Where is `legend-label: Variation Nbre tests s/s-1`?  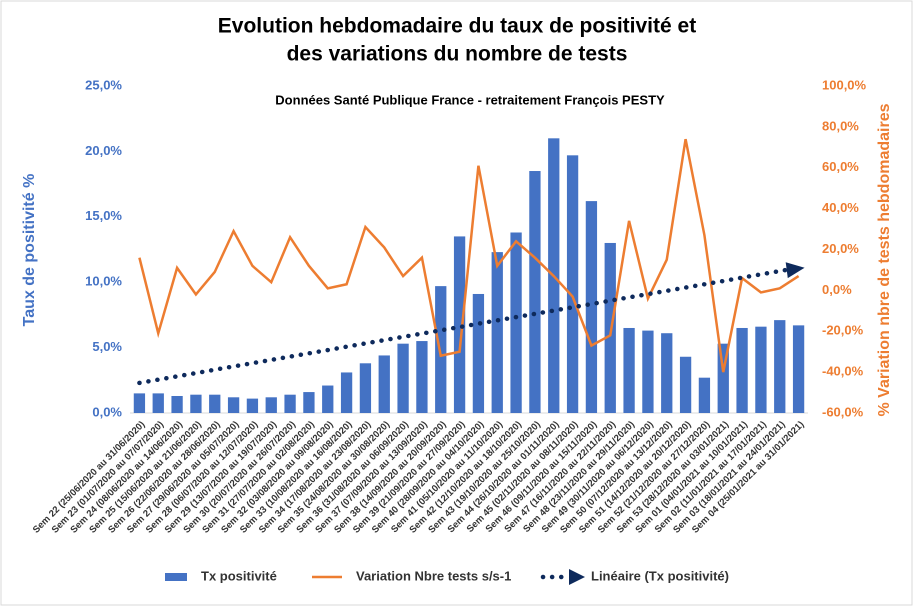 legend-label: Variation Nbre tests s/s-1 is located at coordinates (433, 575).